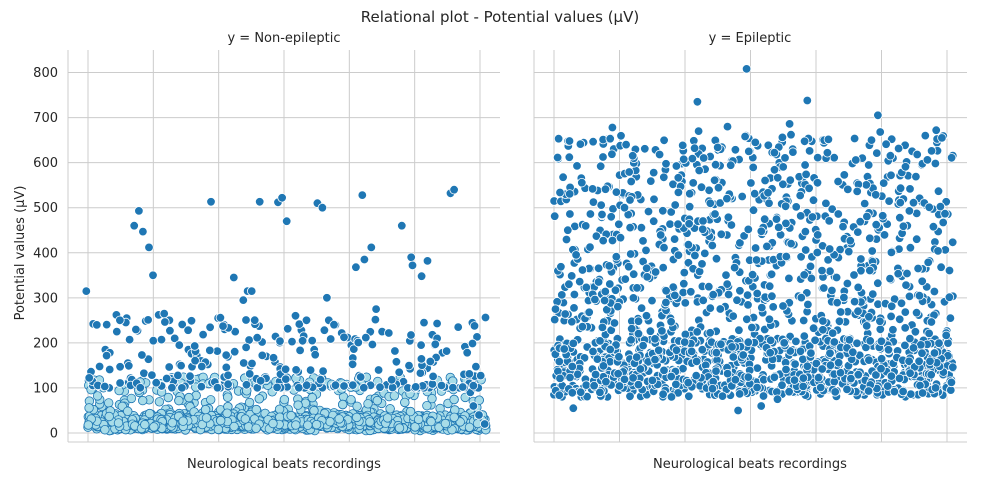 This screenshot has width=1000, height=500. Describe the element at coordinates (45, 163) in the screenshot. I see `y-tick-label: 600` at that location.